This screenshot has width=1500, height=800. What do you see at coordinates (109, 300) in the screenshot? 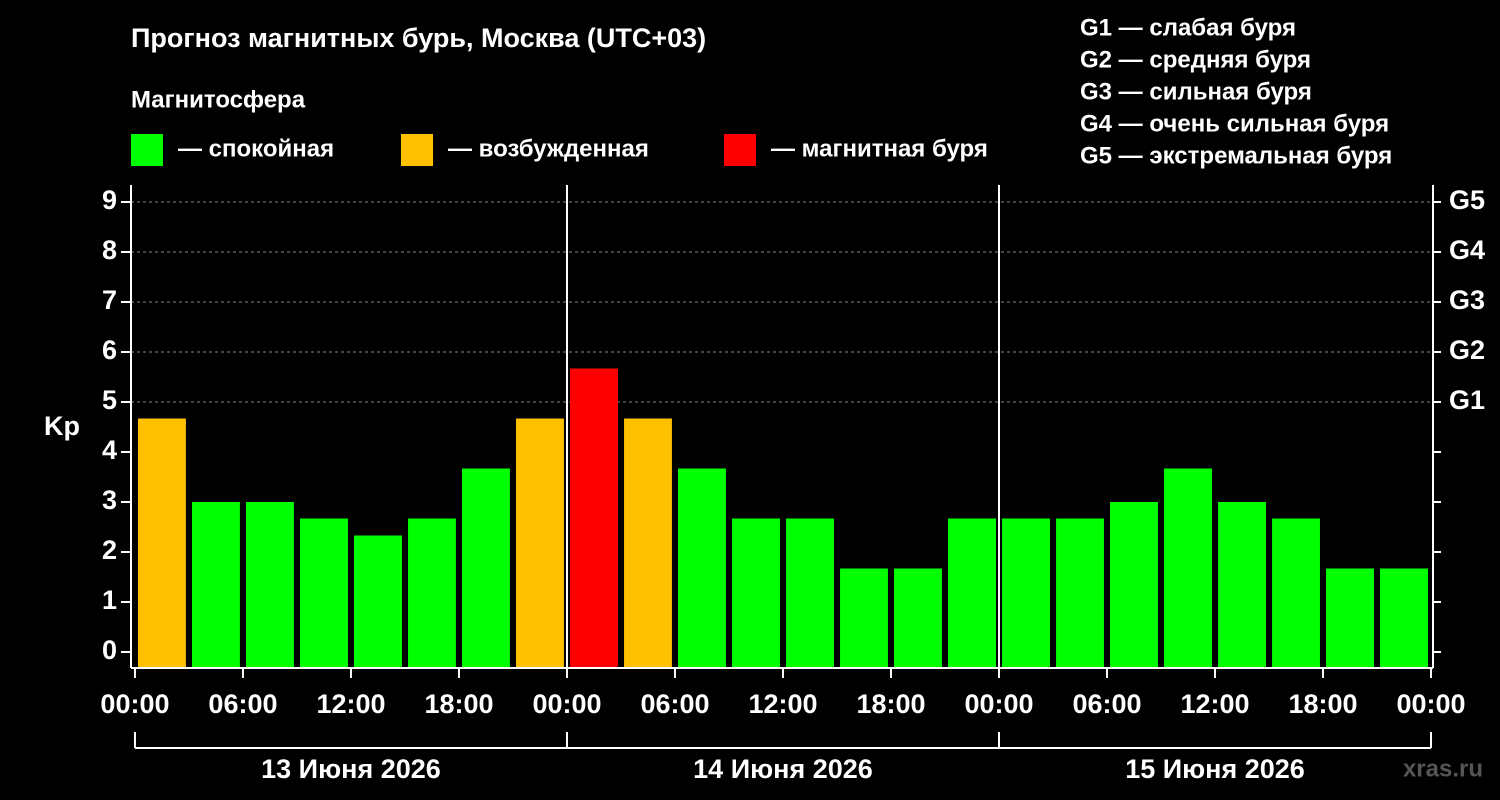
I see `y-tick-label: 7` at bounding box center [109, 300].